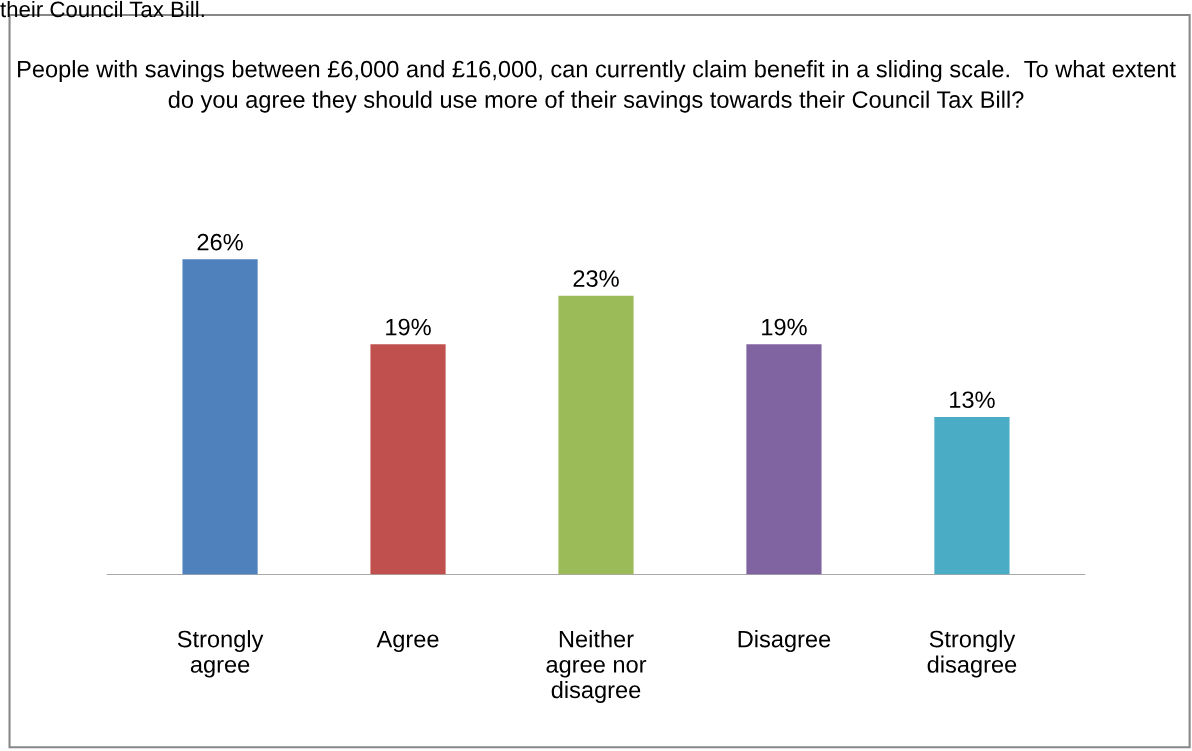  I want to click on x-tick-label: Strongly agree, so click(220, 654).